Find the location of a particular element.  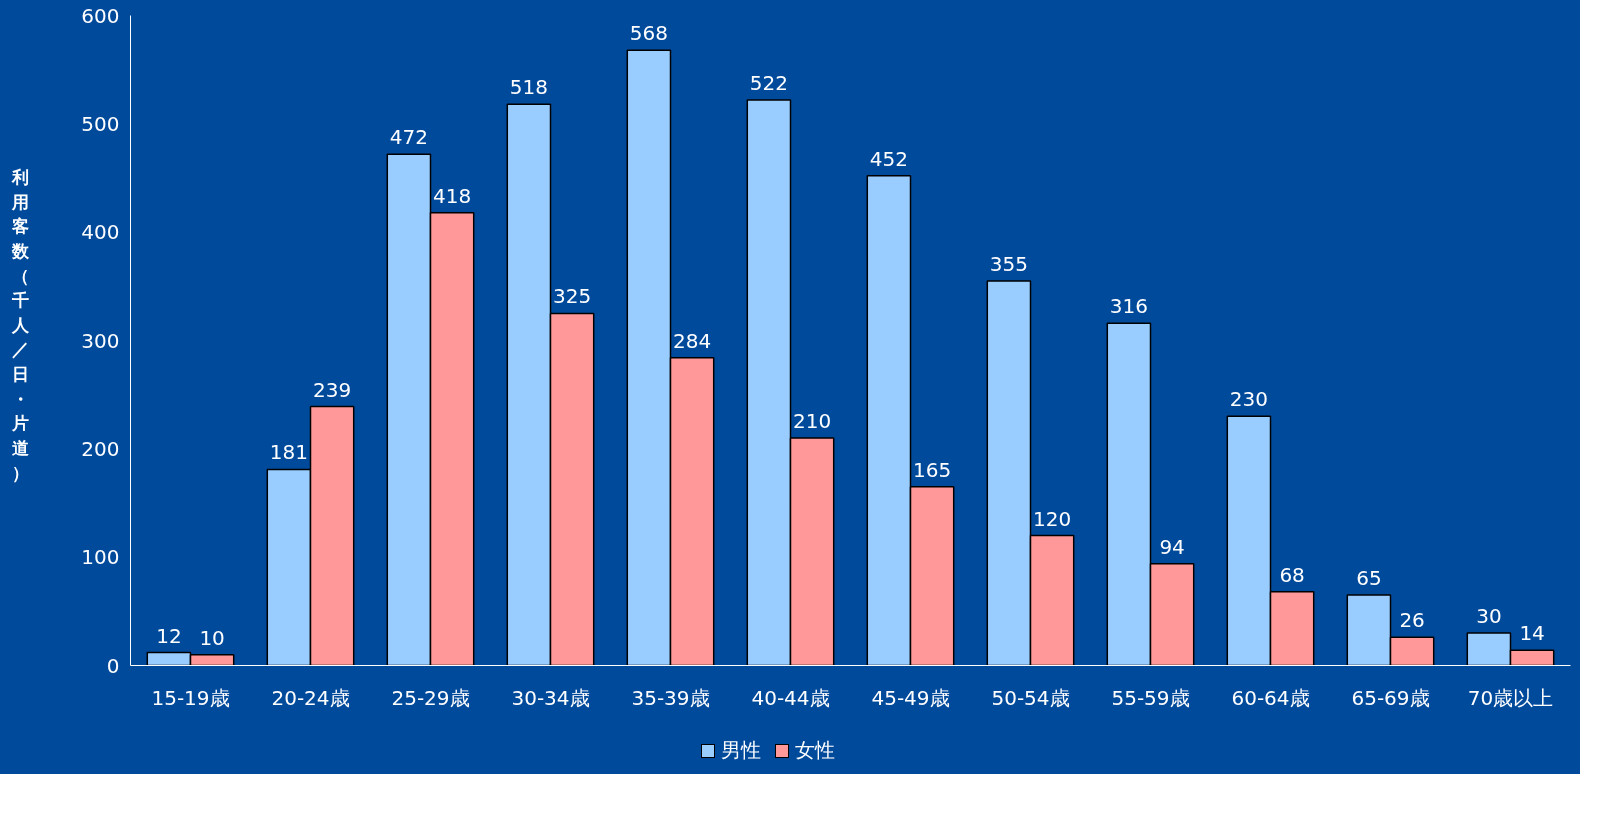

x-tick-label: 30-34歳 is located at coordinates (550, 697).